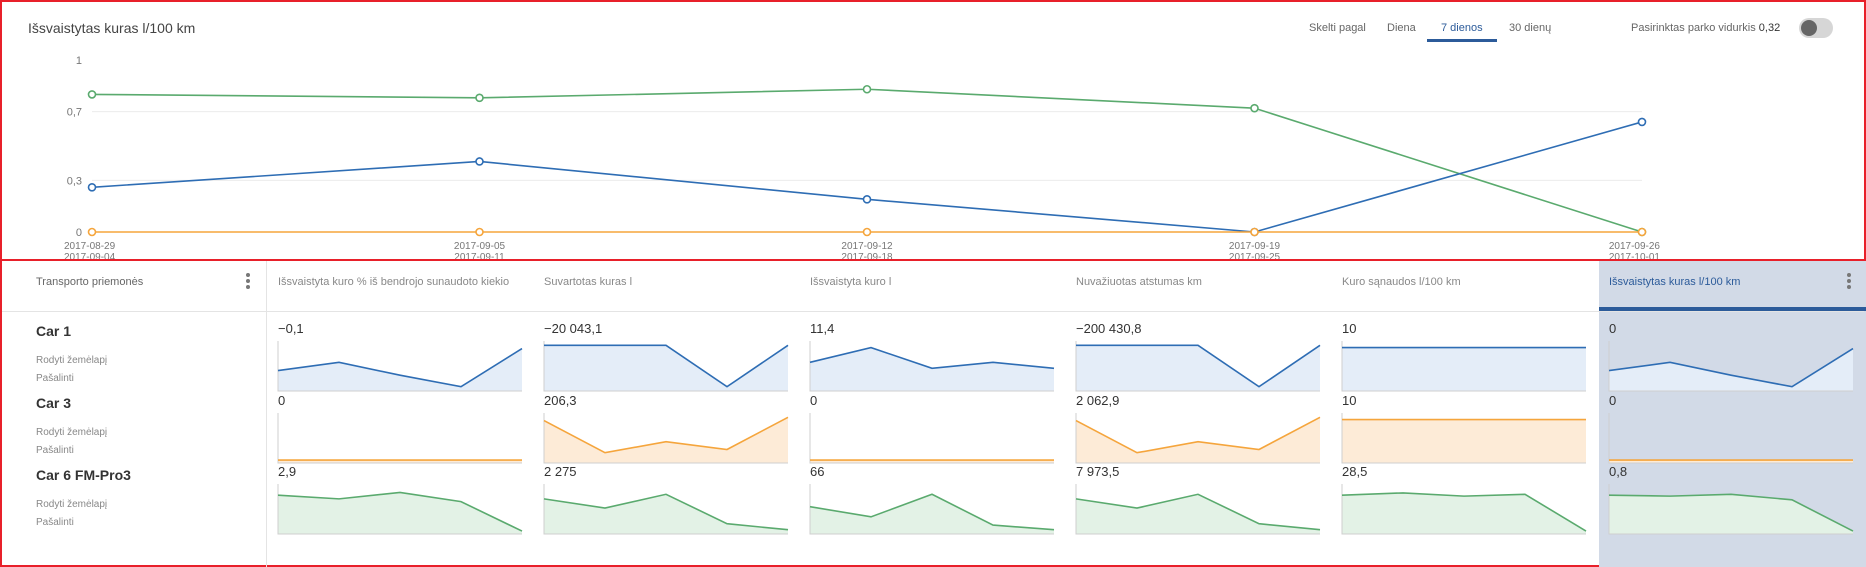 This screenshot has width=1866, height=567. I want to click on x-tick-label: 2017-10-01, so click(1635, 255).